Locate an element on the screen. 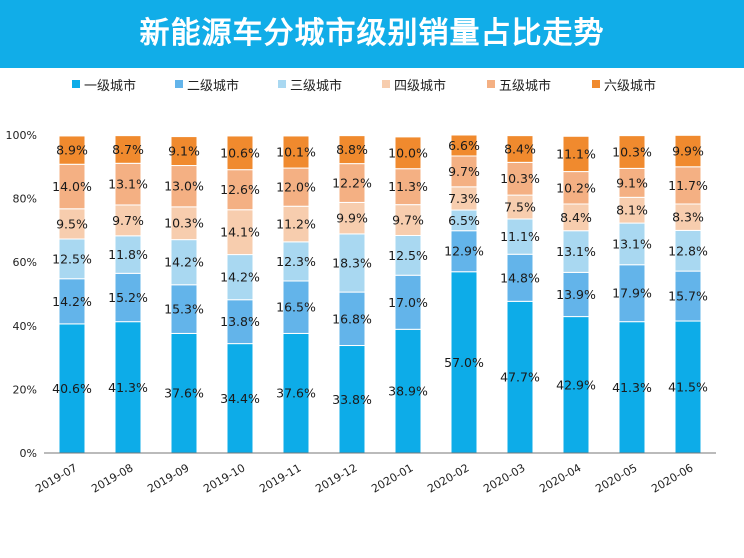 Image resolution: width=744 pixels, height=558 pixels. data-label: 11.3% is located at coordinates (408, 186).